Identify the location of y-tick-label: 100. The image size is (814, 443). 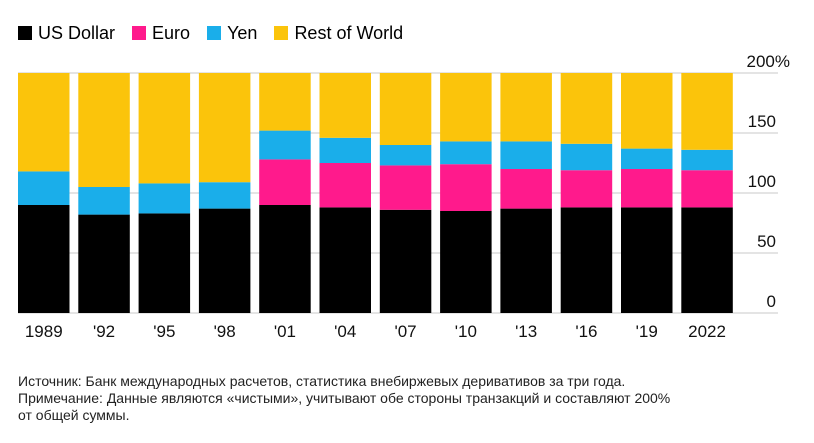
(762, 181).